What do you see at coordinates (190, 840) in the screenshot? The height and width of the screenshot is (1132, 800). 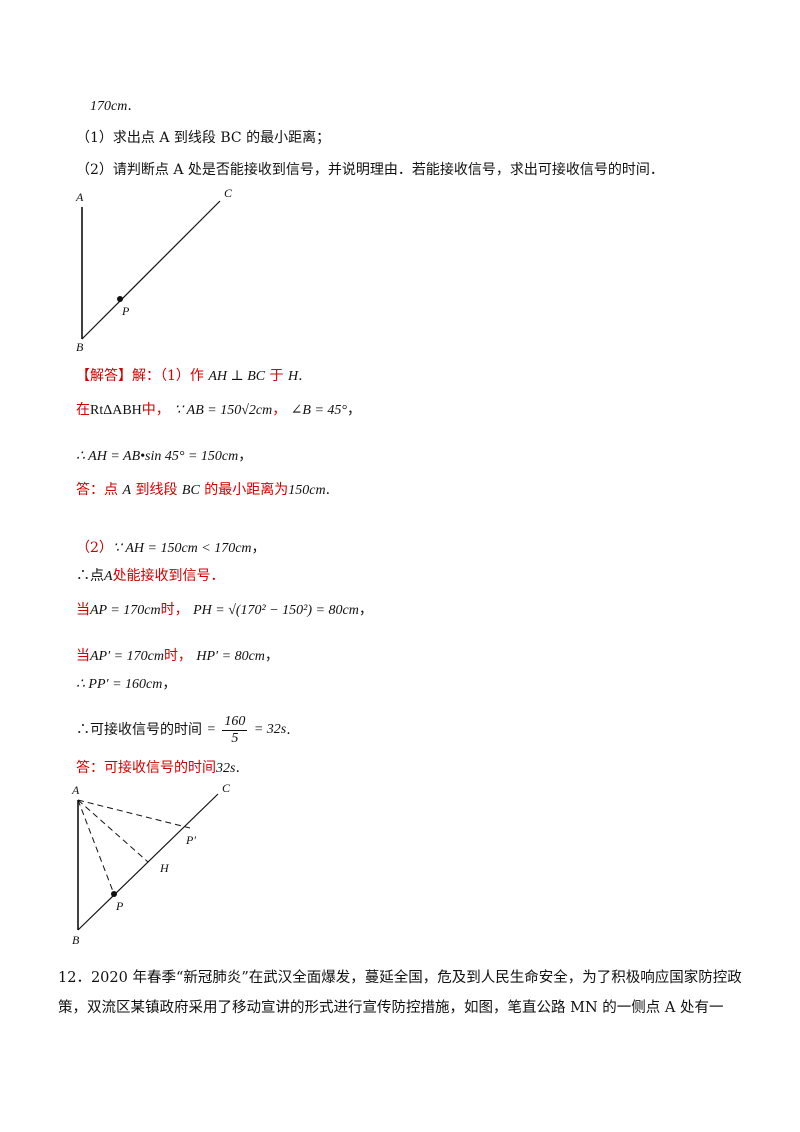 I see `fig2-label-P-prime: P′` at bounding box center [190, 840].